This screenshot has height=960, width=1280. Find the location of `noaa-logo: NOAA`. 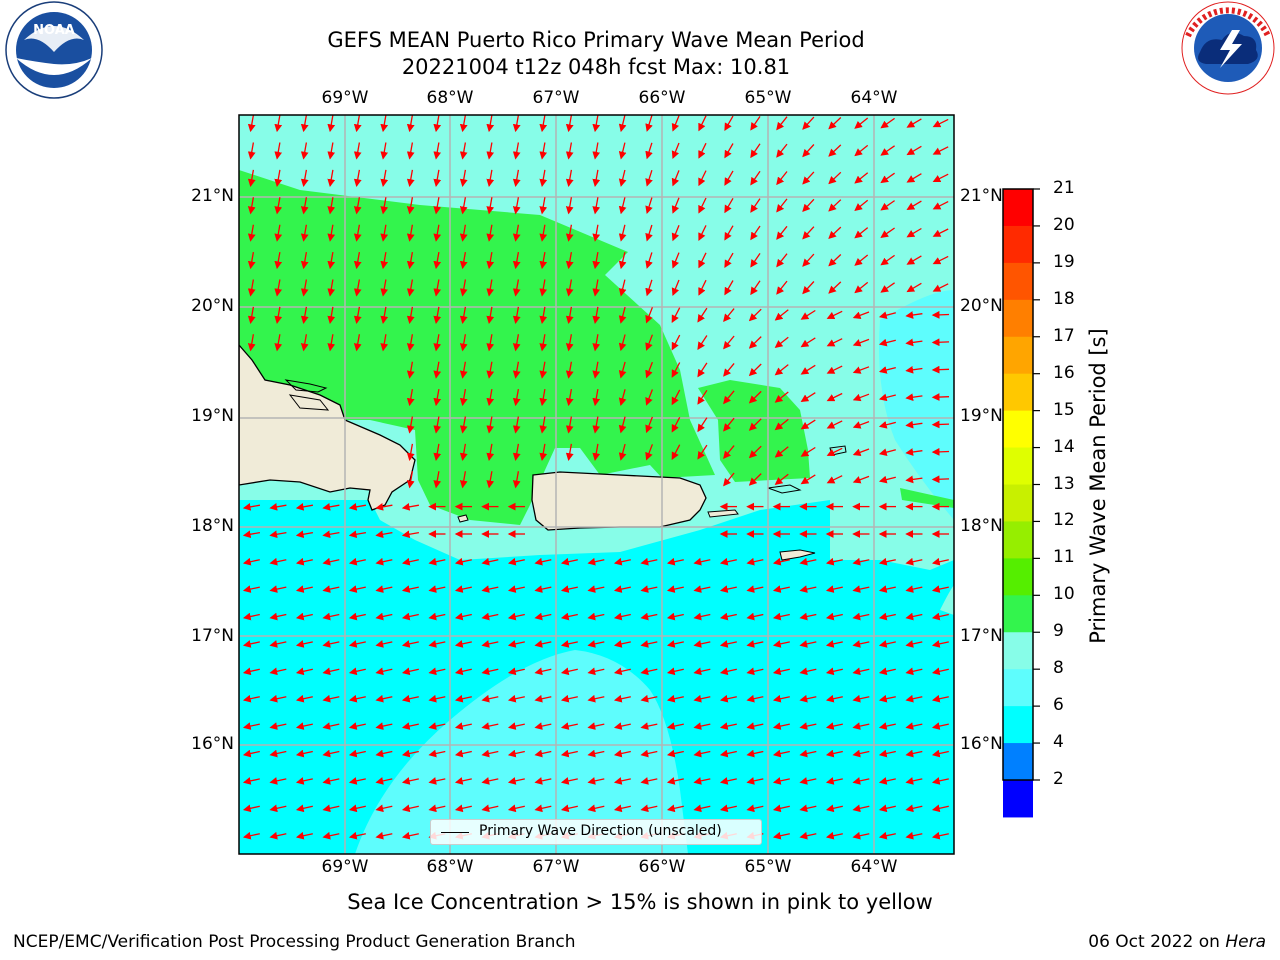

noaa-logo: NOAA is located at coordinates (54, 50).